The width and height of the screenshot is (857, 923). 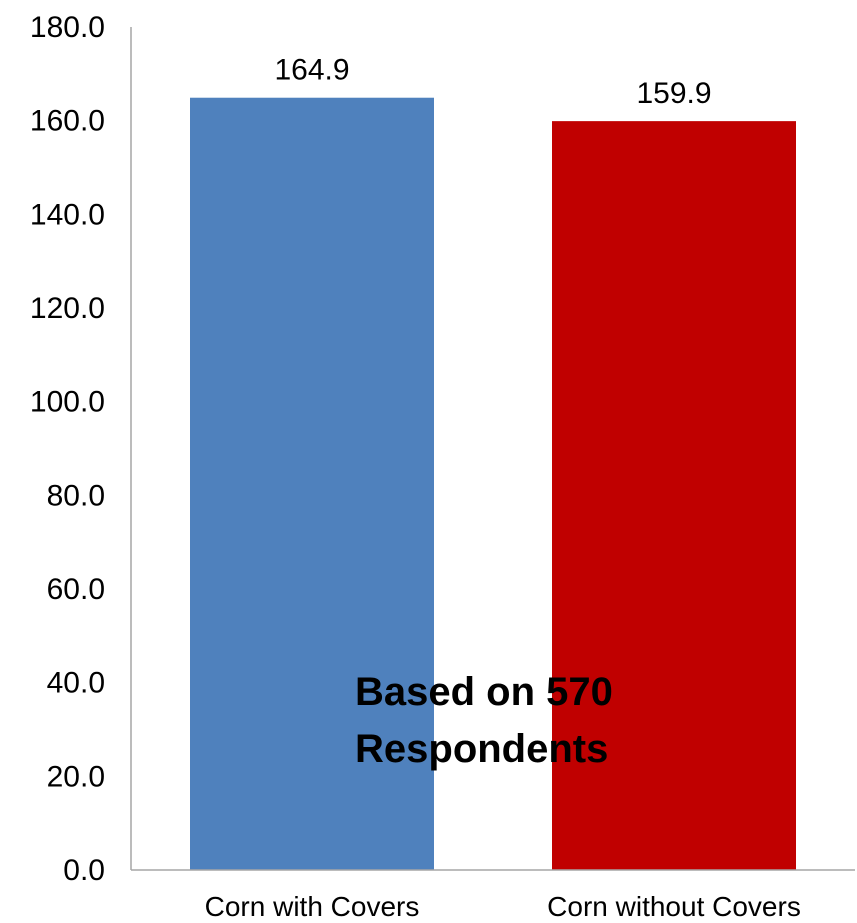 What do you see at coordinates (76, 495) in the screenshot?
I see `y-tick-label: 80.0` at bounding box center [76, 495].